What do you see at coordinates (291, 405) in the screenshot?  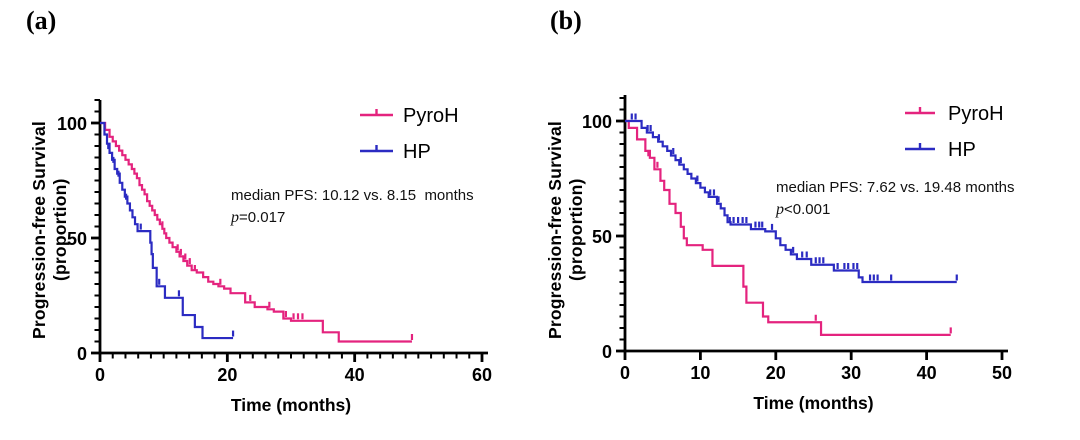 I see `panel-a-x-axis-title: Time (months)` at bounding box center [291, 405].